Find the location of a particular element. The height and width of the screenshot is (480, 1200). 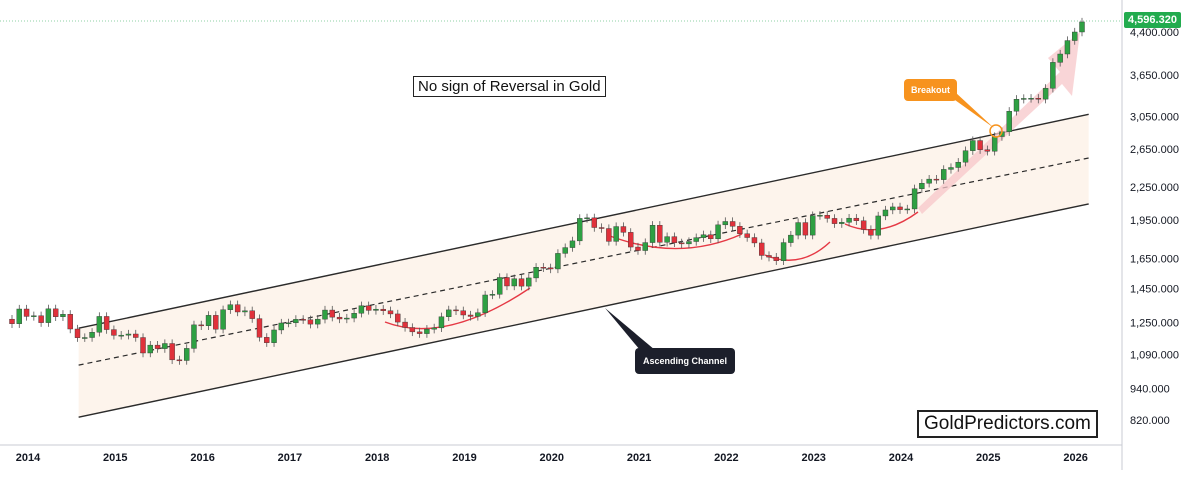

x-tick-label: 2014 is located at coordinates (28, 458).